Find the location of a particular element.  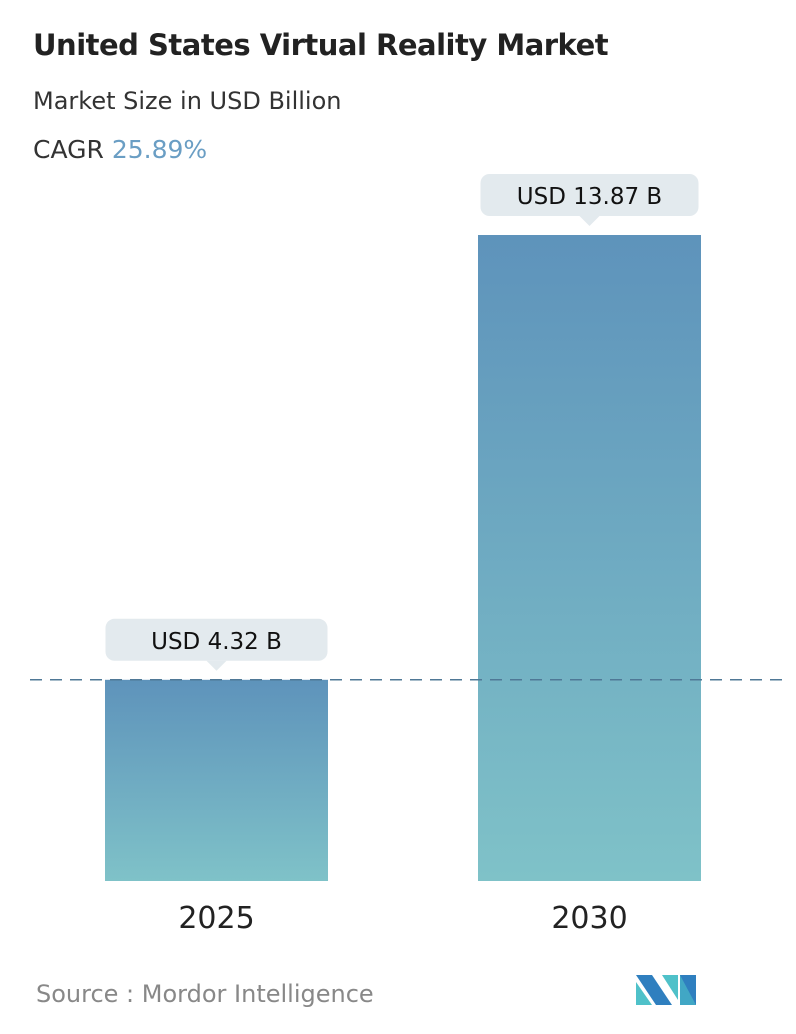

chart-subtitle: Market Size in USD Billion is located at coordinates (187, 101).